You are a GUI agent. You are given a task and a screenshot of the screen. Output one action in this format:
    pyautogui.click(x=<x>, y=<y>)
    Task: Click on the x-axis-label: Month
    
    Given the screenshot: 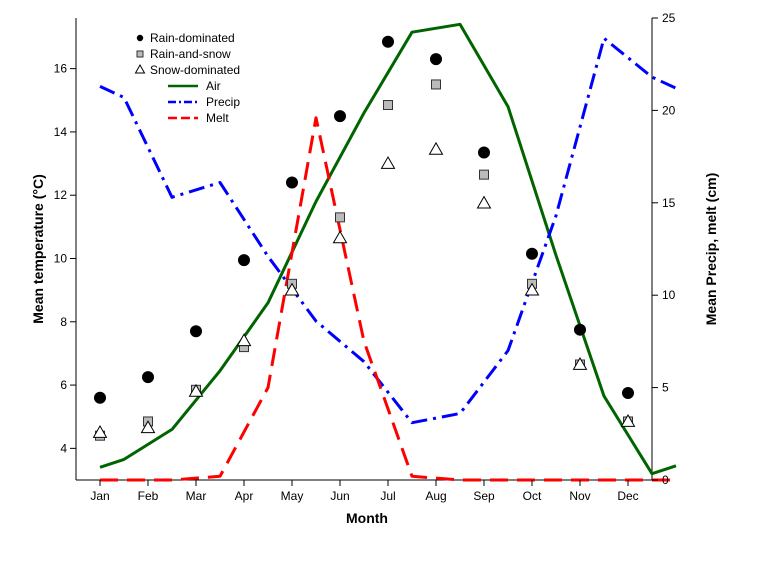 What is the action you would take?
    pyautogui.click(x=367, y=518)
    